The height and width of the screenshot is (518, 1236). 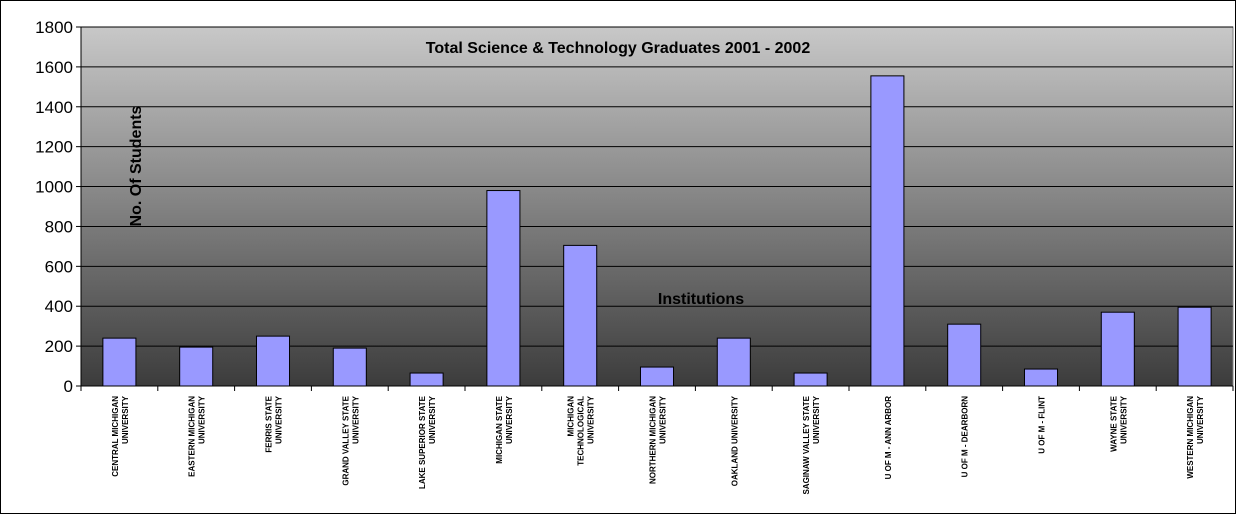 What do you see at coordinates (701, 299) in the screenshot?
I see `x-axis-title: Institutions` at bounding box center [701, 299].